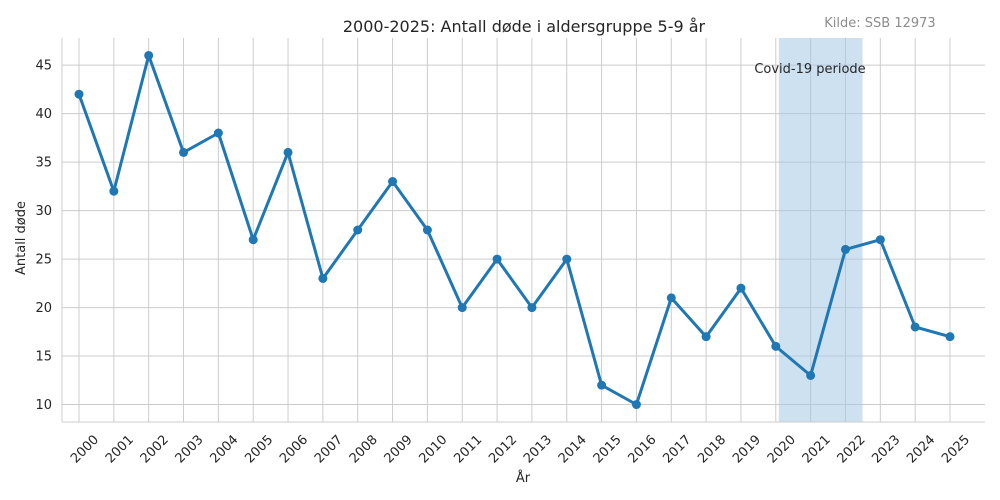  Describe the element at coordinates (523, 478) in the screenshot. I see `x-axis-label: År` at that location.